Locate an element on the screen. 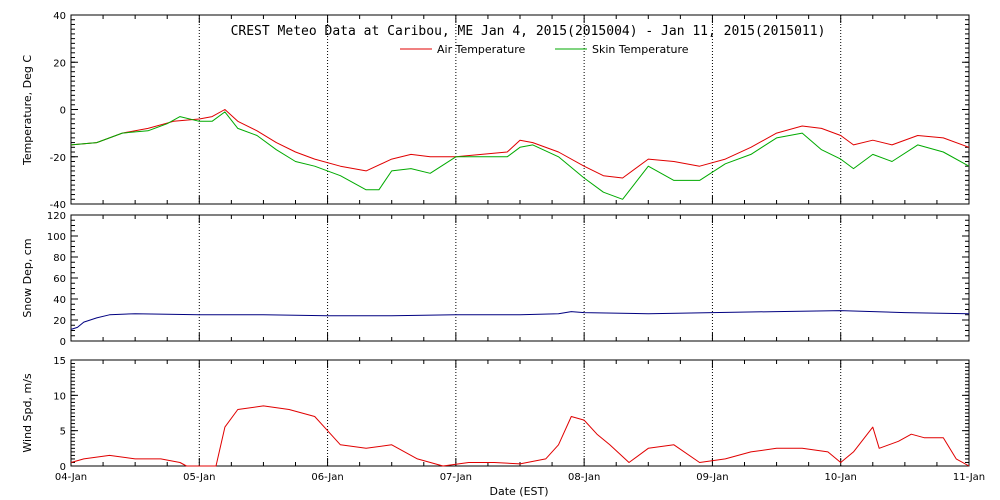 This screenshot has height=500, width=1000. y-axis-title-wind-speed: Wind Spd, m/s is located at coordinates (27, 413).